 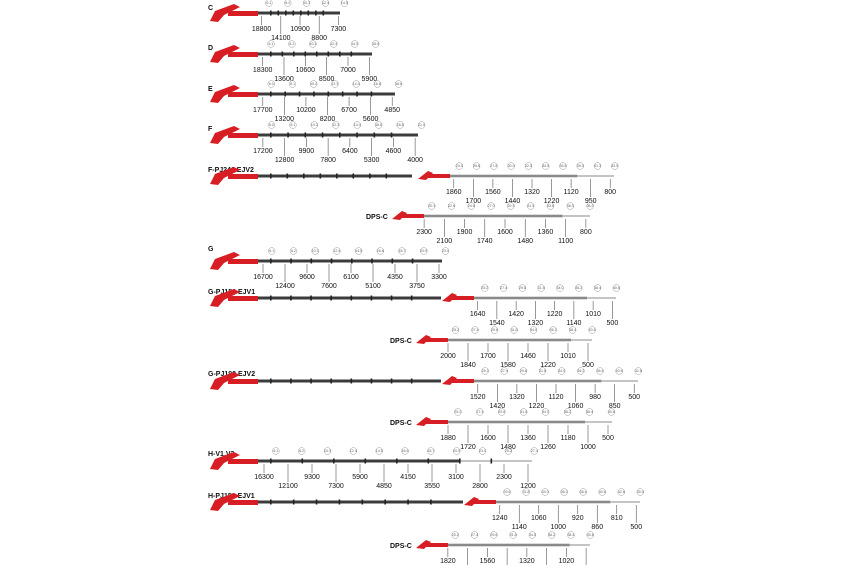 What do you see at coordinates (568, 356) in the screenshot?
I see `value-label-g-dps1-6: 1010` at bounding box center [568, 356].